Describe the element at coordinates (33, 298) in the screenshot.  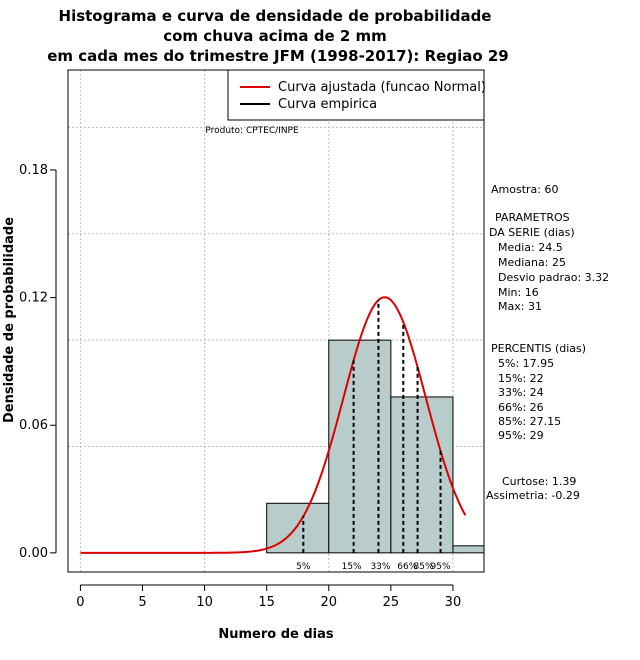
I see `y-tick-label: 0.12` at that location.